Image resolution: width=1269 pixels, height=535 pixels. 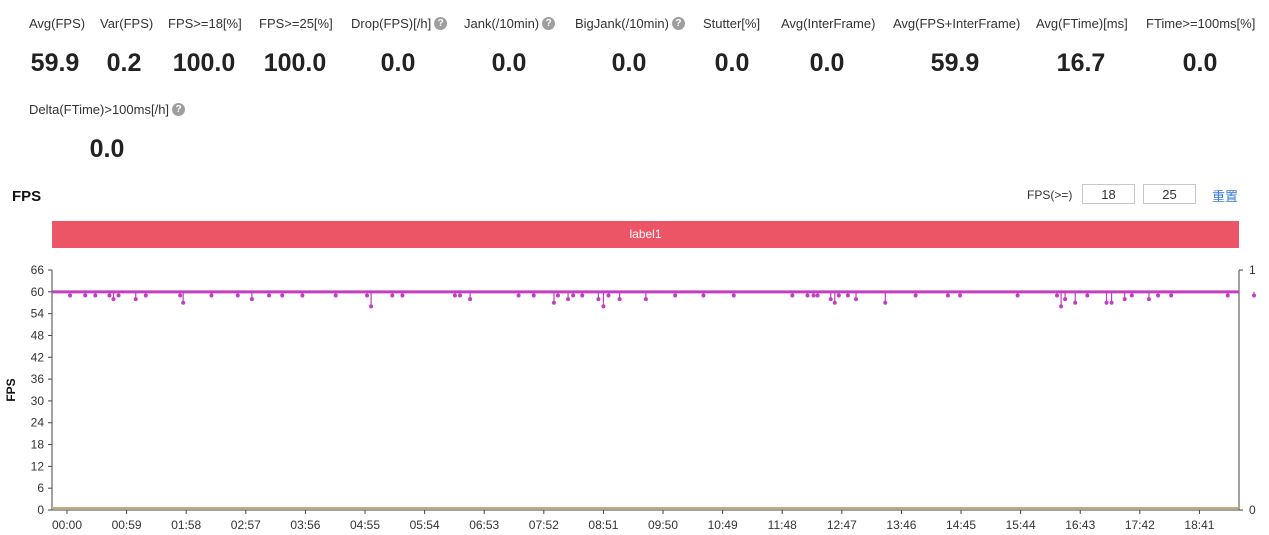 What do you see at coordinates (127, 525) in the screenshot?
I see `x-tick-label: 00:59` at bounding box center [127, 525].